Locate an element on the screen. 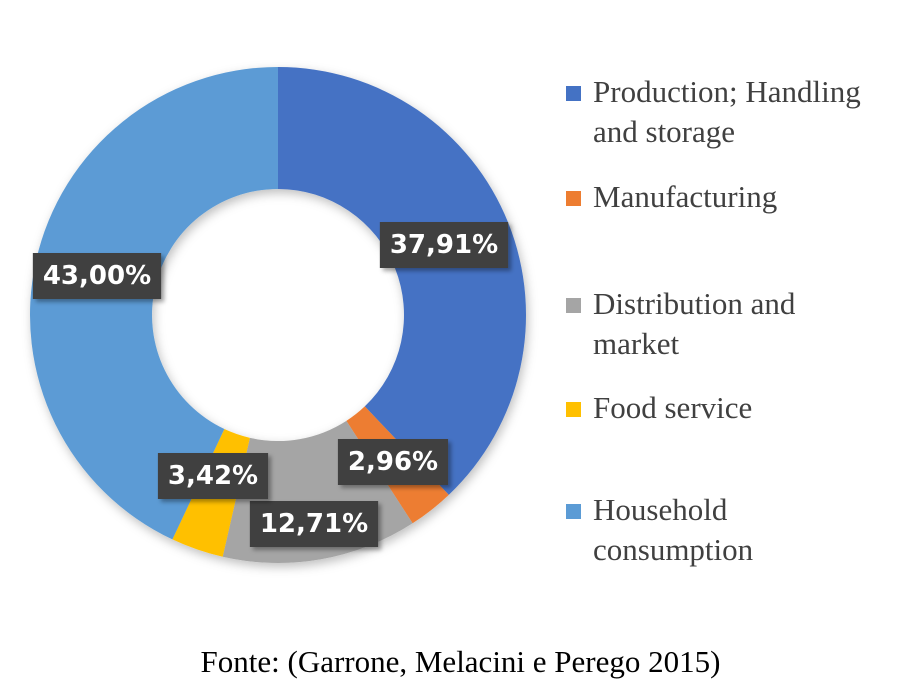  legend-label: Production; Handling and storage is located at coordinates (727, 111).